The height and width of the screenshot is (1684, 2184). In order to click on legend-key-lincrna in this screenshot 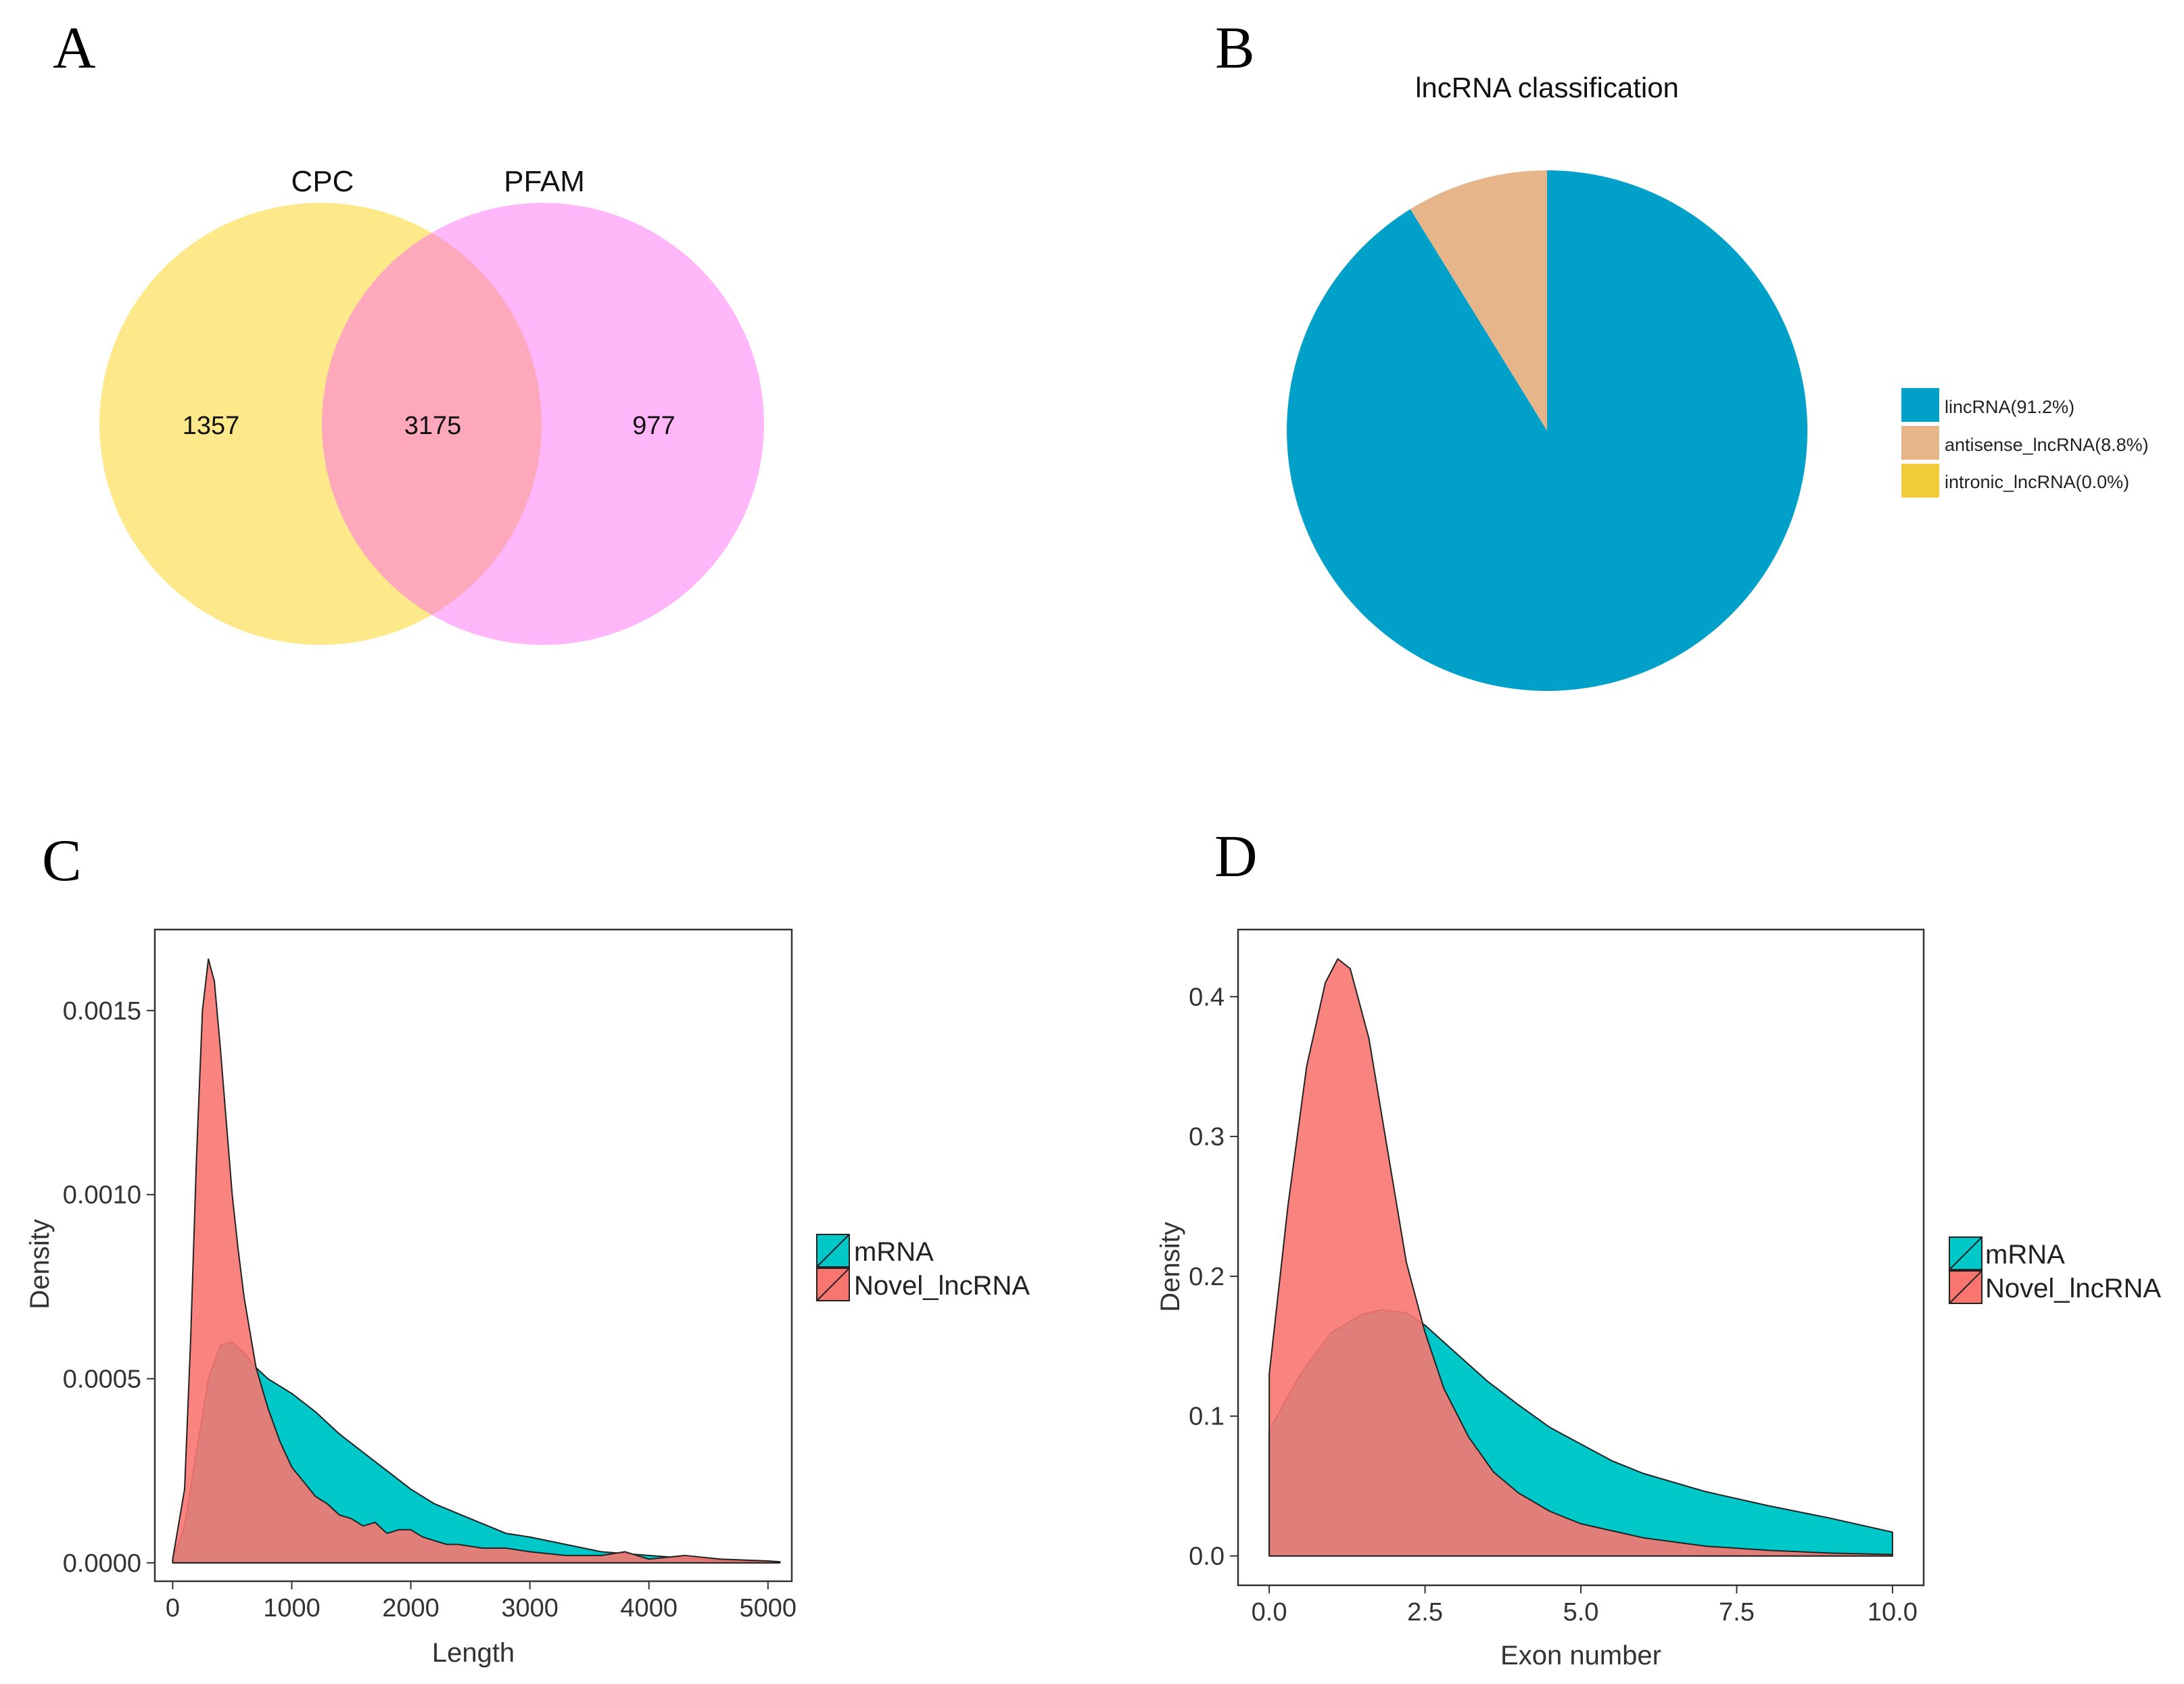, I will do `click(1920, 405)`.